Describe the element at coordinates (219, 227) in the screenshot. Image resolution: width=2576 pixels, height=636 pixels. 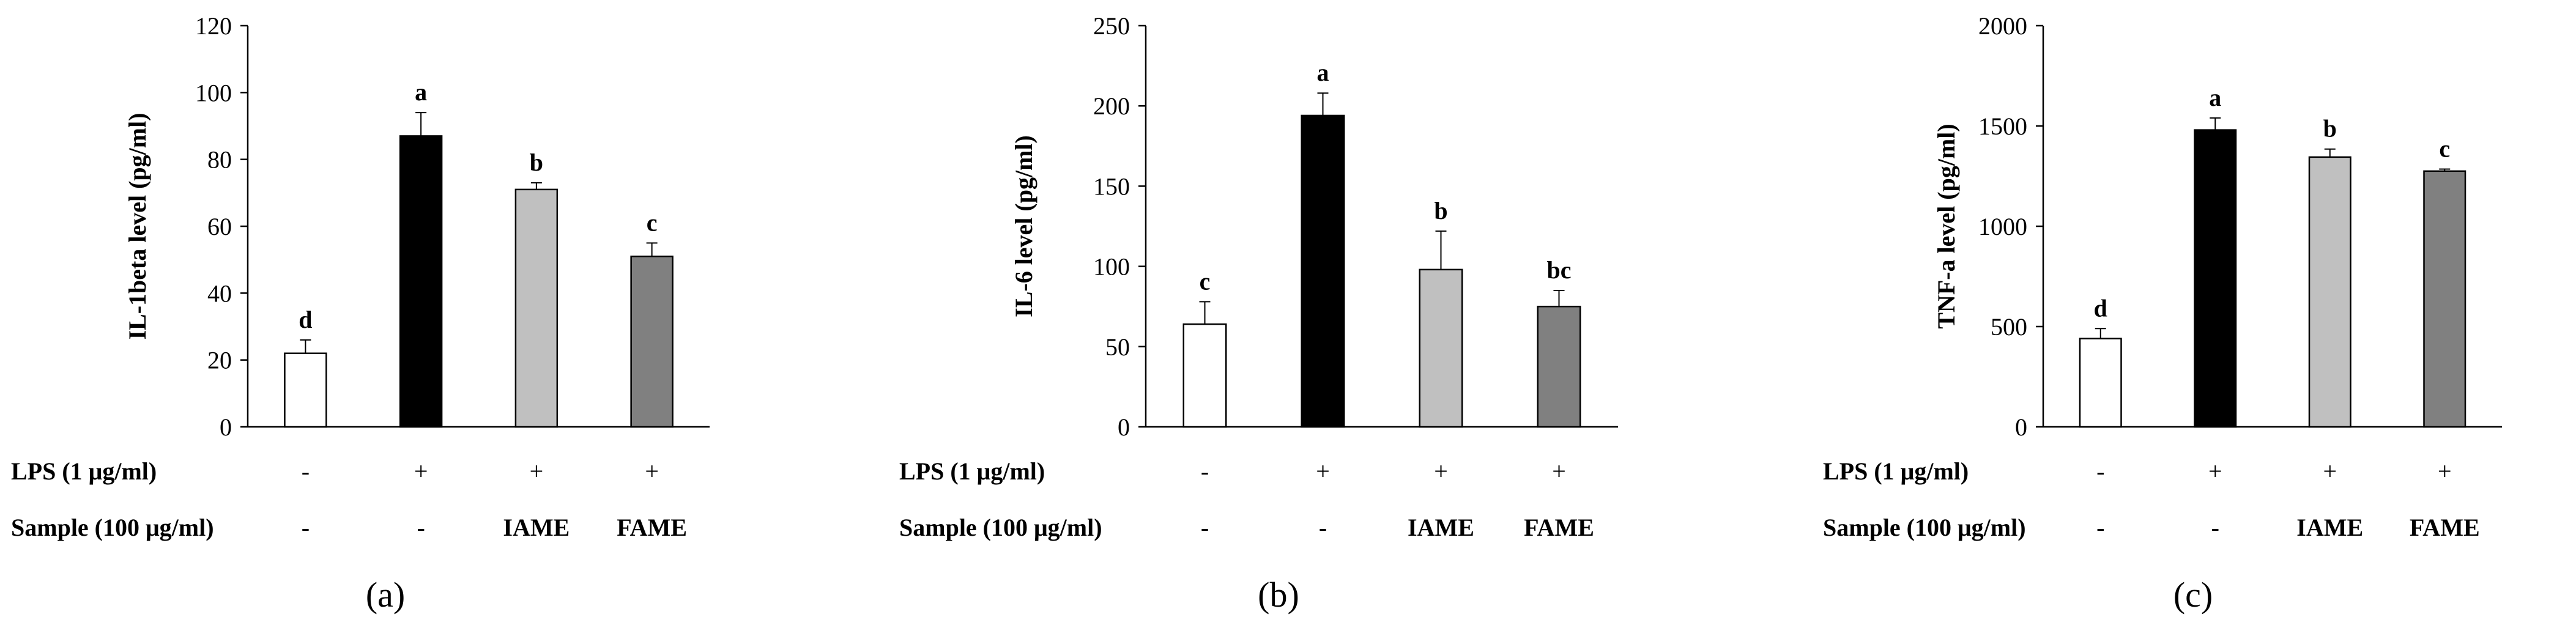
I see `y-tick-label: 60` at that location.